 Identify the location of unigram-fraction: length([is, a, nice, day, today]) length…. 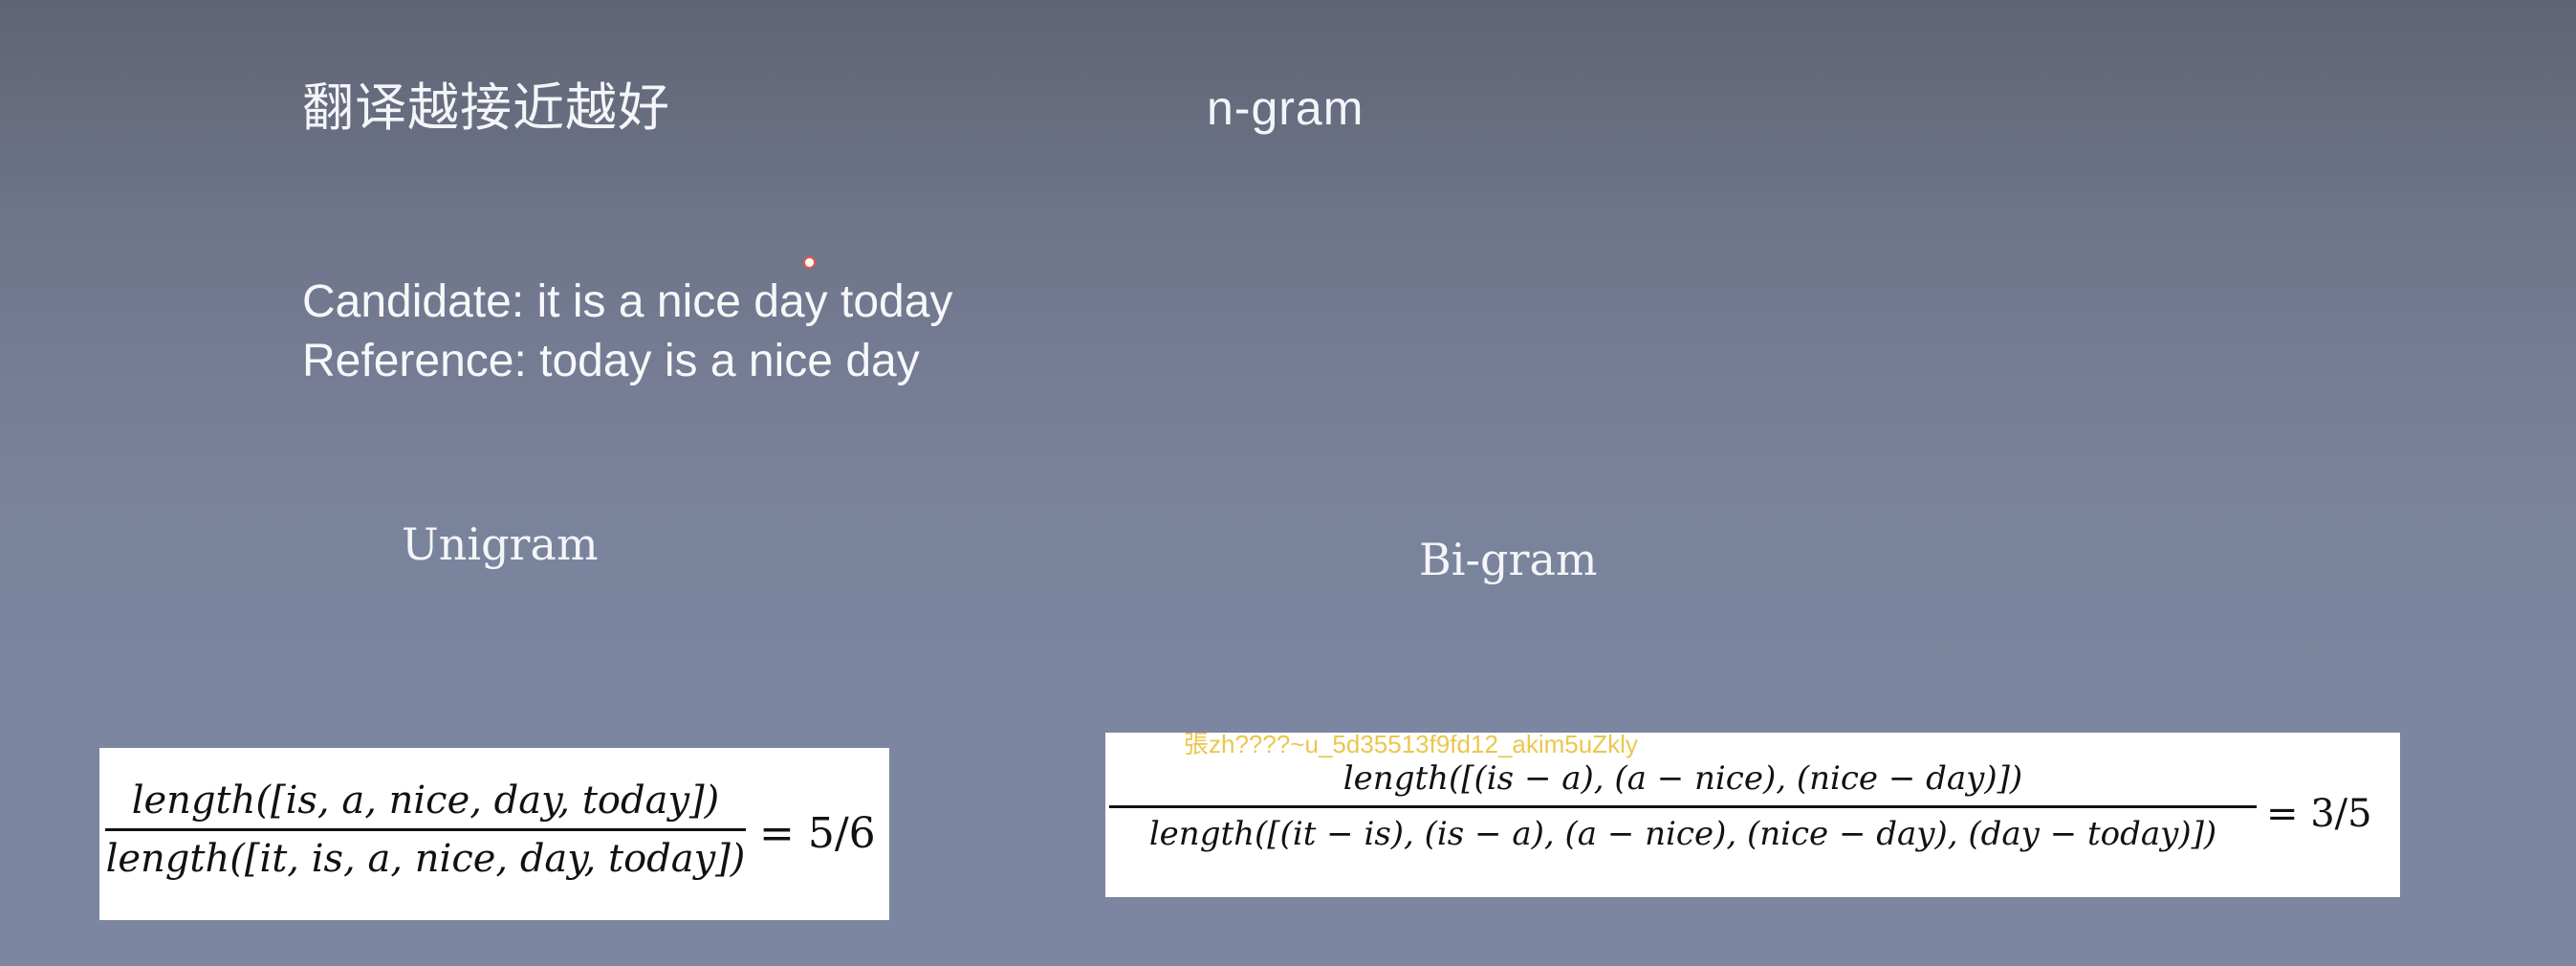
(425, 831).